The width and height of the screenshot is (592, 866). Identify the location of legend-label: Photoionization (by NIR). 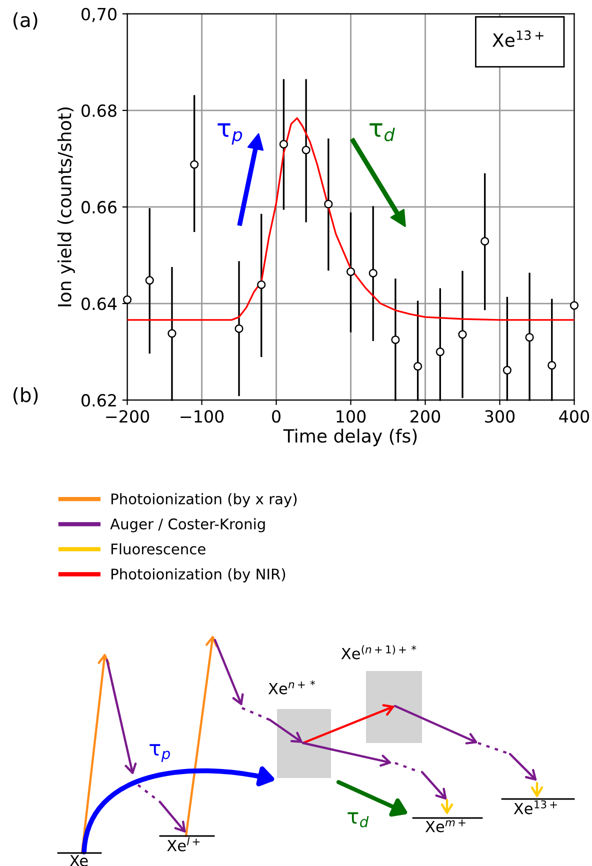
(199, 575).